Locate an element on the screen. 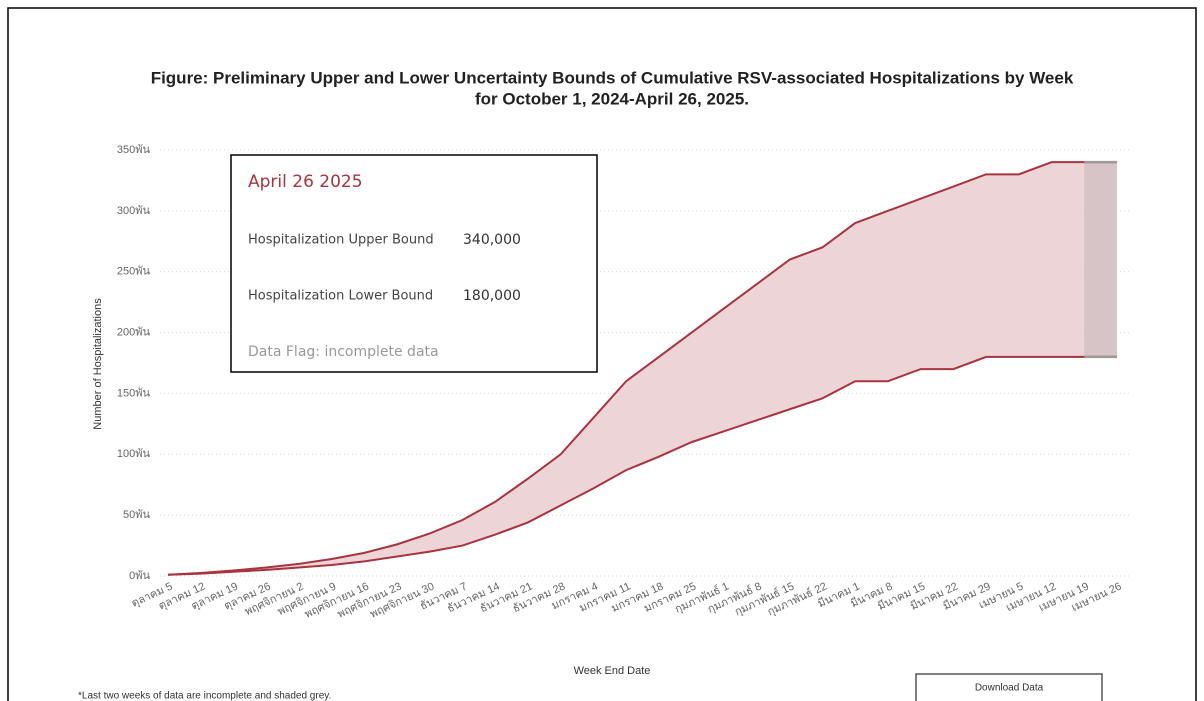  download-button-label: Download Data is located at coordinates (1009, 688).